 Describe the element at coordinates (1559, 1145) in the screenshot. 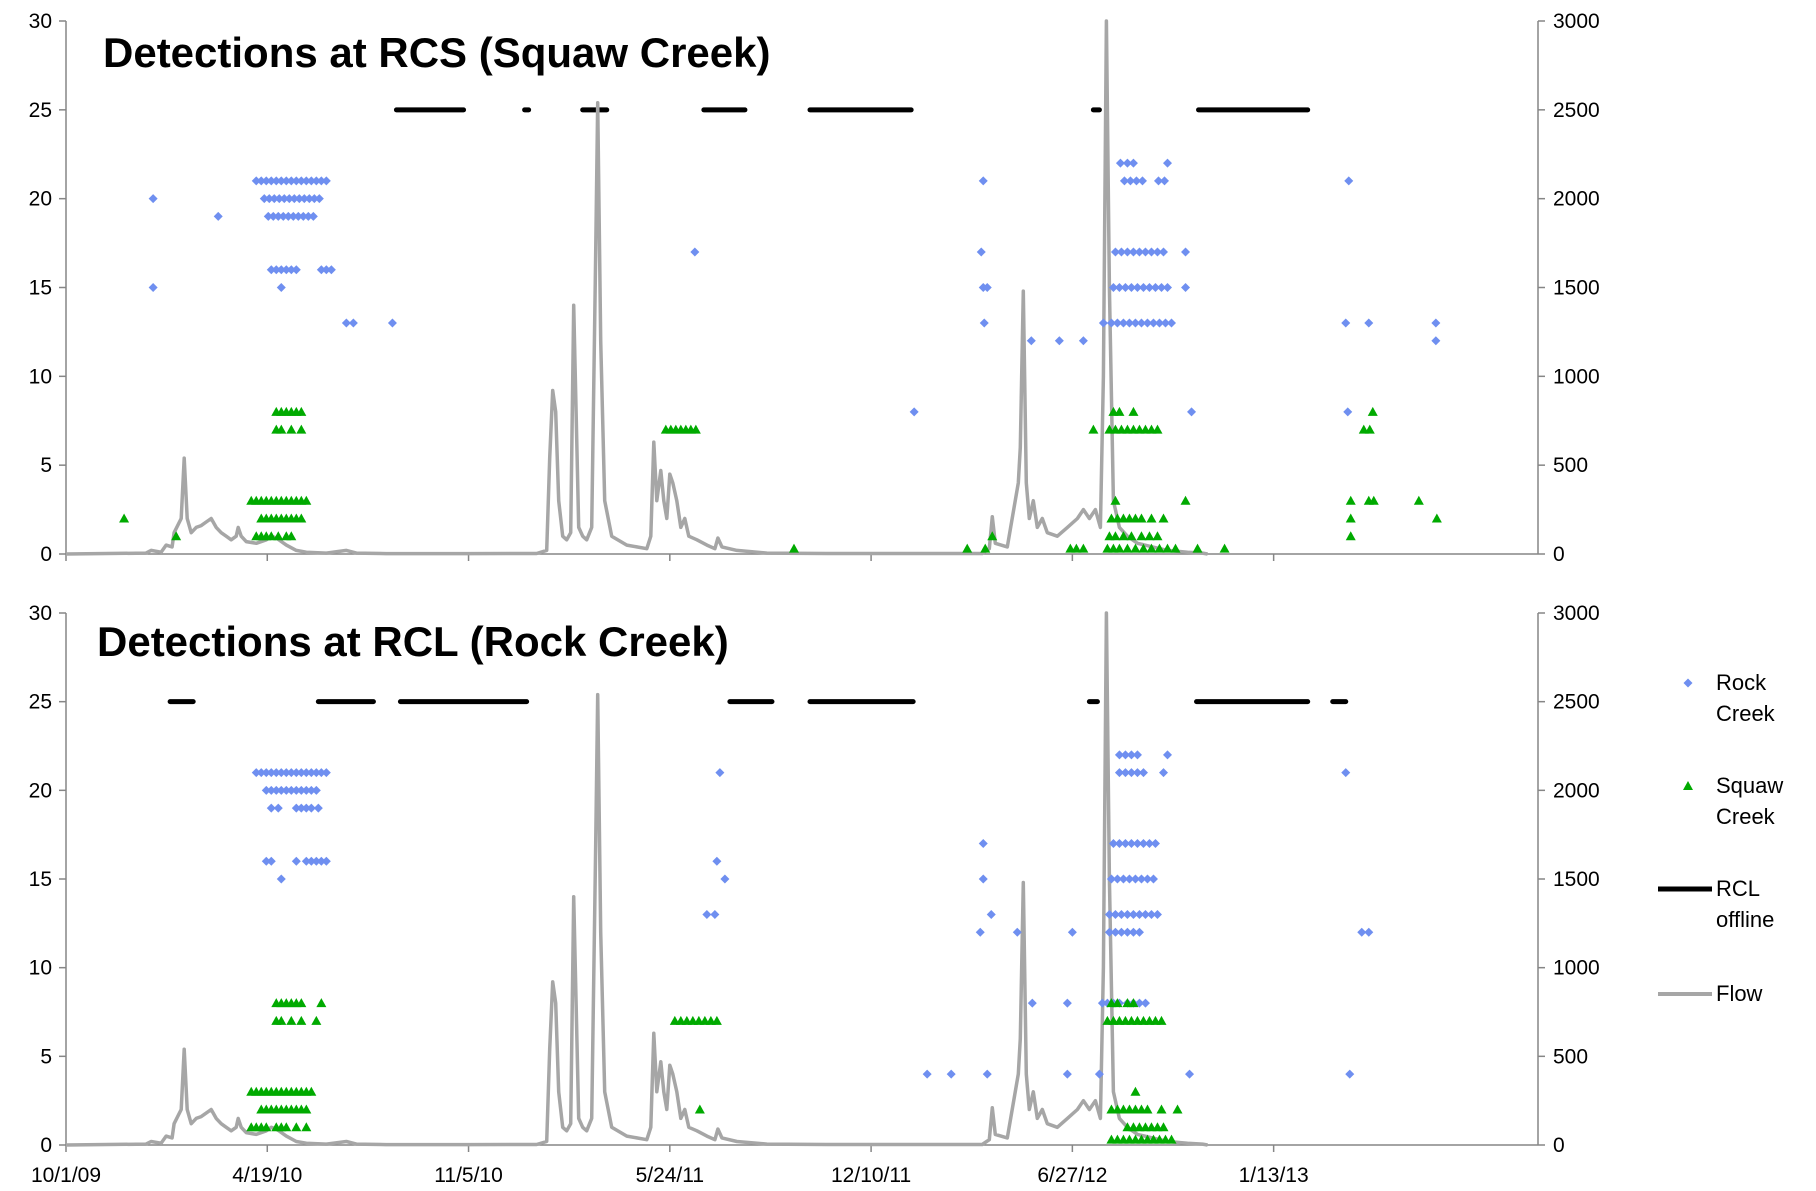

I see `y-right-tick-label: 0` at that location.